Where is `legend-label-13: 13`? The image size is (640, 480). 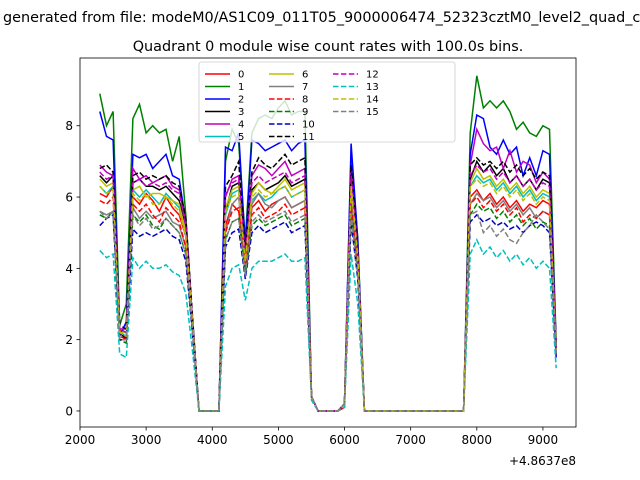 legend-label-13: 13 is located at coordinates (372, 87).